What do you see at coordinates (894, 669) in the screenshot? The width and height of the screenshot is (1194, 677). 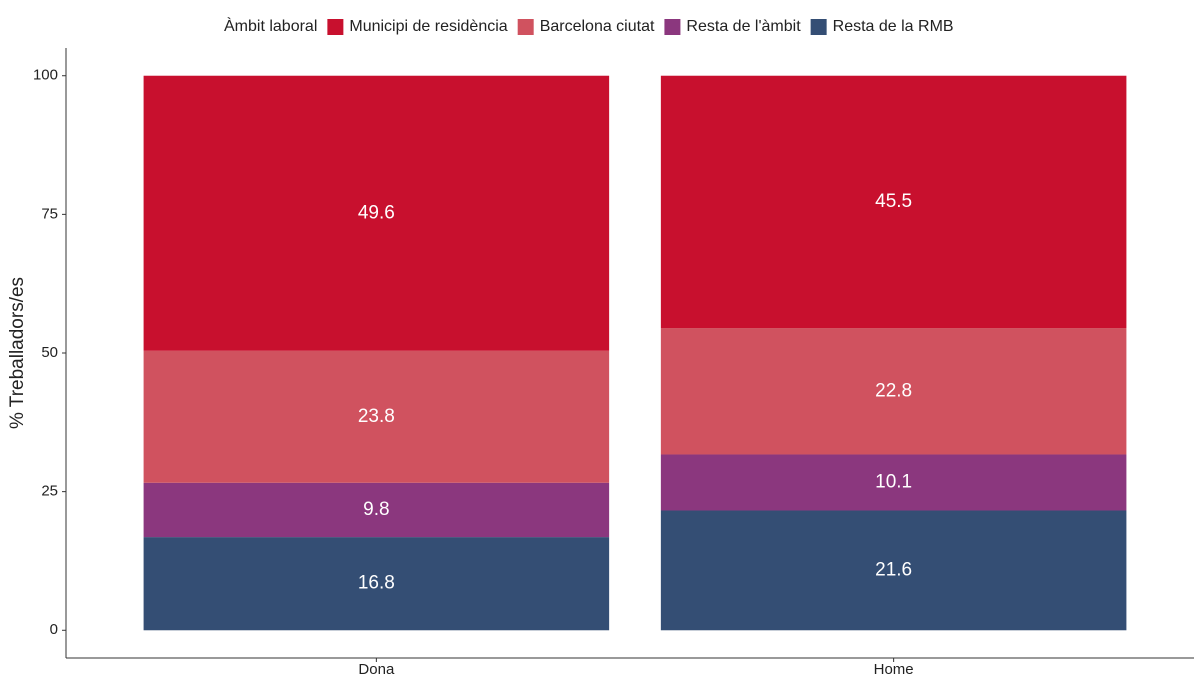 I see `x-tick-label: Home` at bounding box center [894, 669].